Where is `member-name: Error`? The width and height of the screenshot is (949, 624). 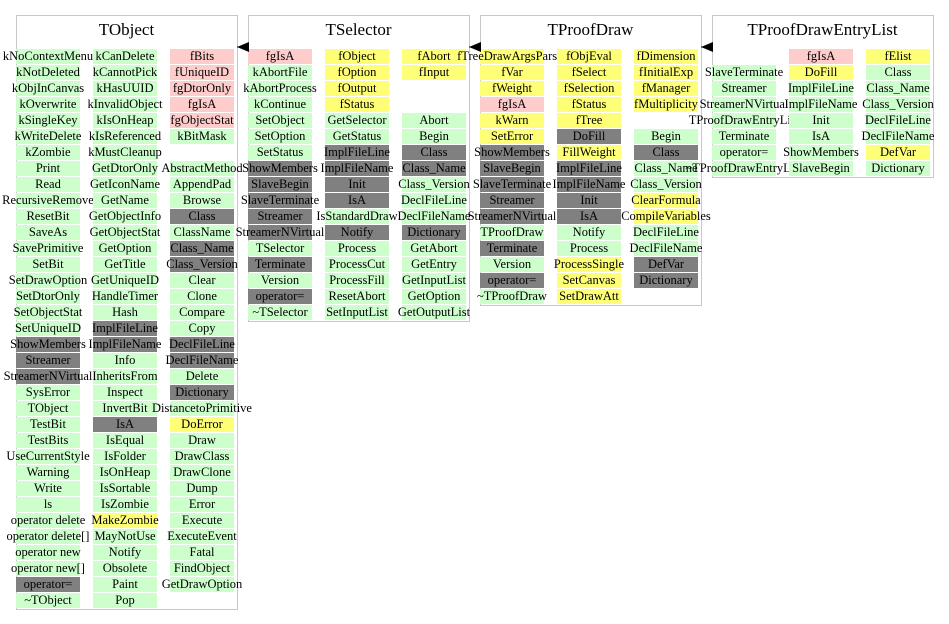 member-name: Error is located at coordinates (202, 504).